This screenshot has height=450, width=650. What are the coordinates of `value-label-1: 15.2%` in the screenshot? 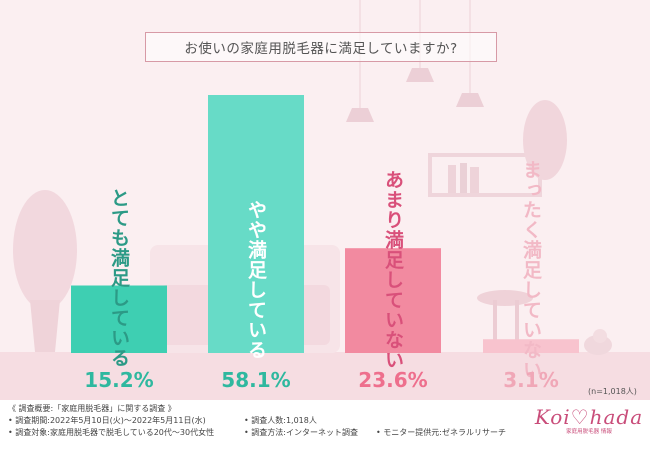 It's located at (118, 380).